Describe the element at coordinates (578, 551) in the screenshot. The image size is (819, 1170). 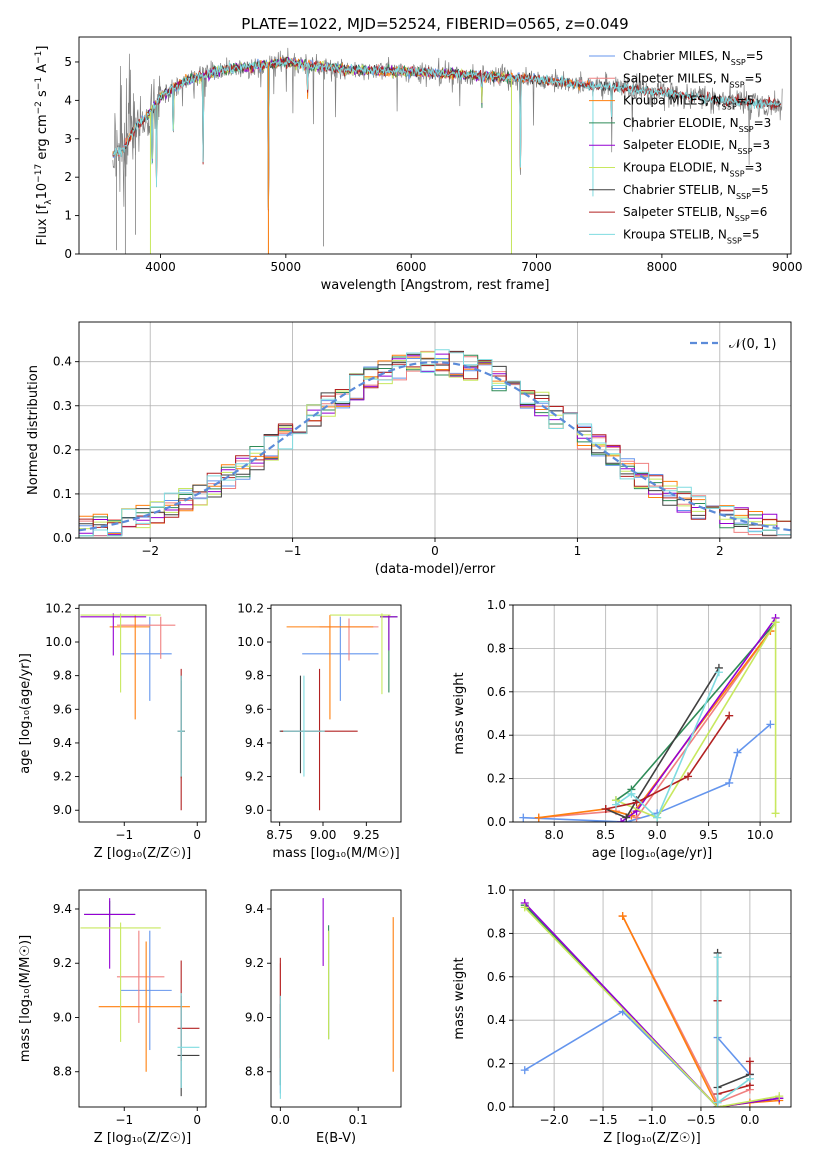
I see `x-tick-label: 1` at that location.